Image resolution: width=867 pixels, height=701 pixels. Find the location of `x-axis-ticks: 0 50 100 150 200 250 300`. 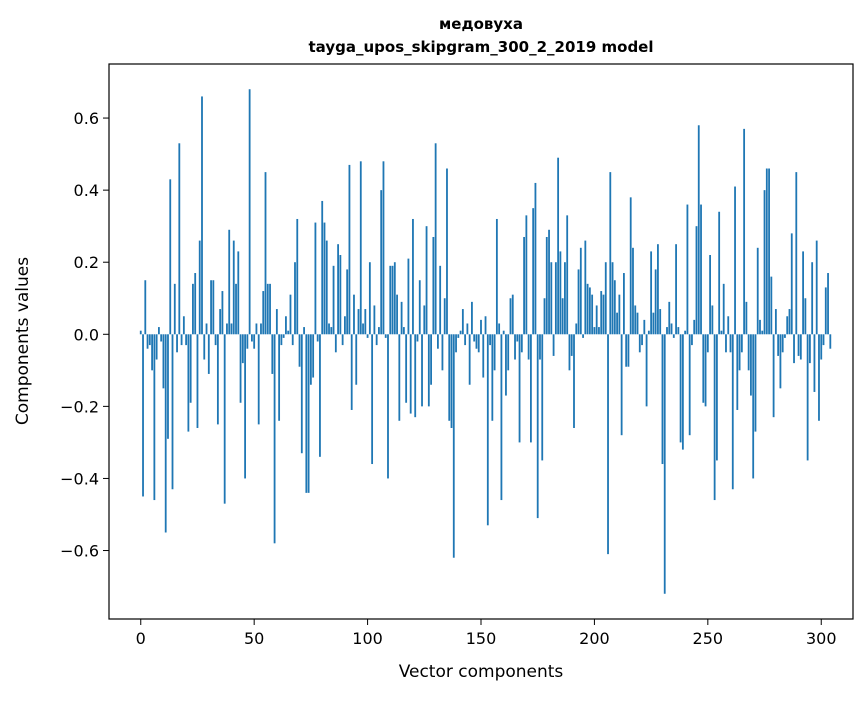

x-axis-ticks: 0 50 100 150 200 250 300 is located at coordinates (486, 633).